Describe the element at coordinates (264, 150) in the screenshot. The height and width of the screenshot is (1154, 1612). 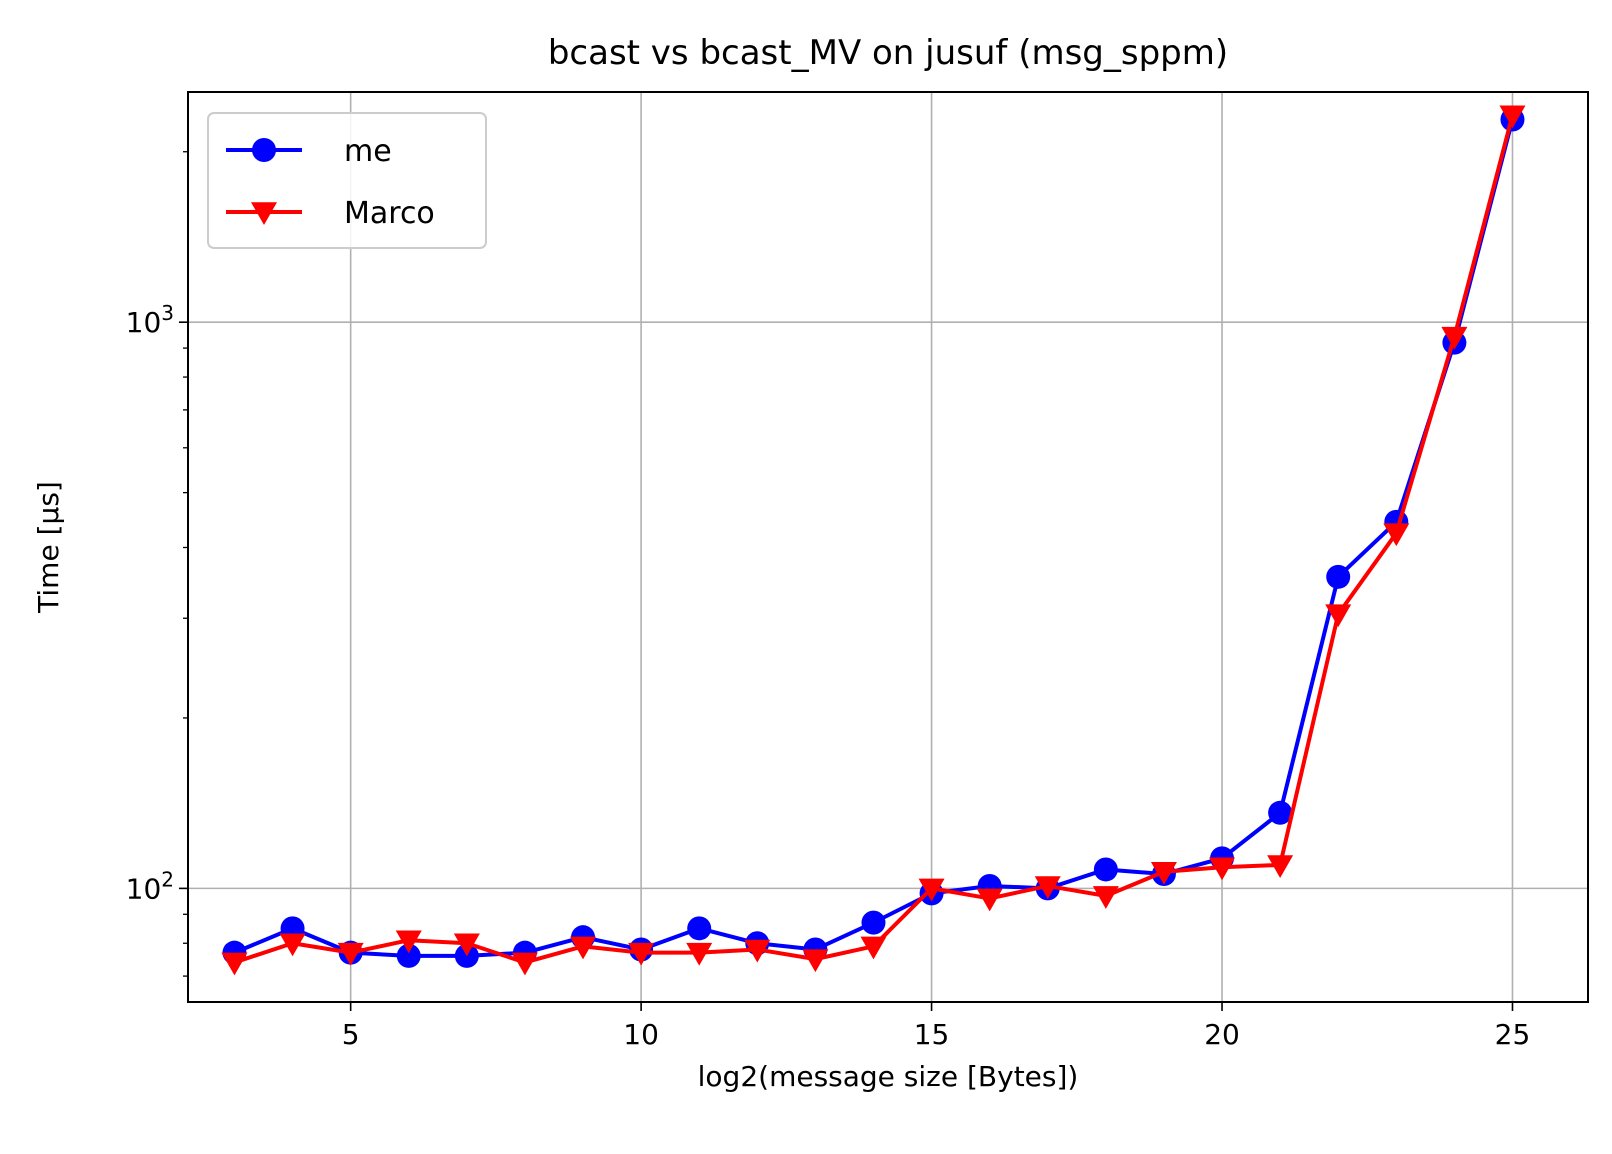
I see `legend-marker-circle` at that location.